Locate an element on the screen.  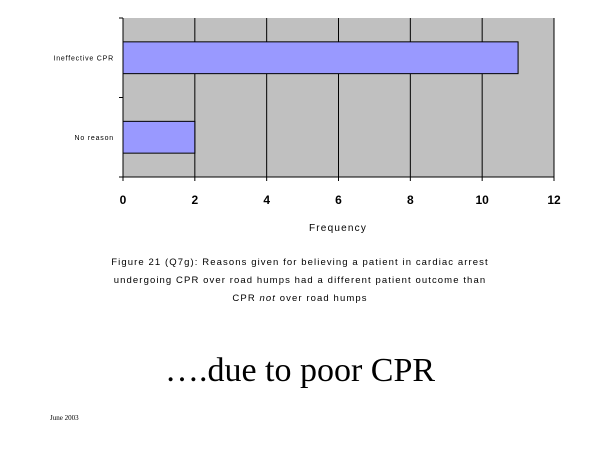
category-labels: Ineffective CPR No reason is located at coordinates (84, 98).